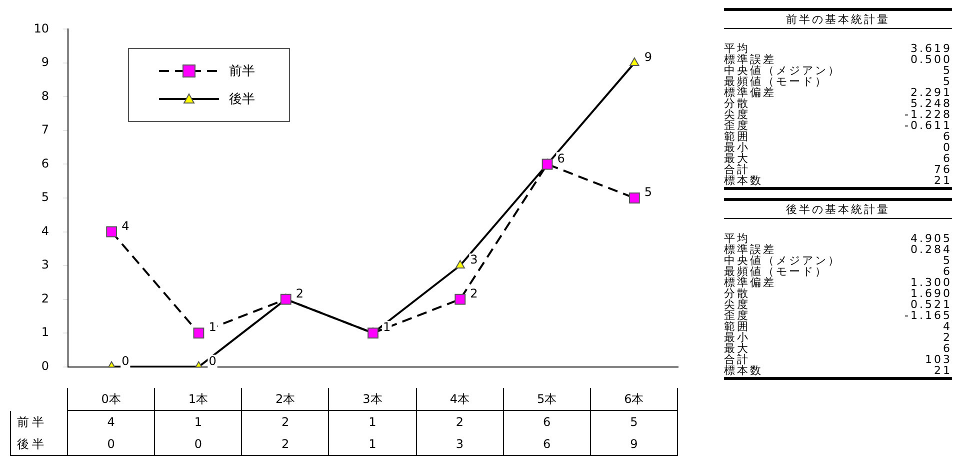 This screenshot has height=458, width=960. What do you see at coordinates (838, 18) in the screenshot?
I see `text: 前半の基本統計量` at bounding box center [838, 18].